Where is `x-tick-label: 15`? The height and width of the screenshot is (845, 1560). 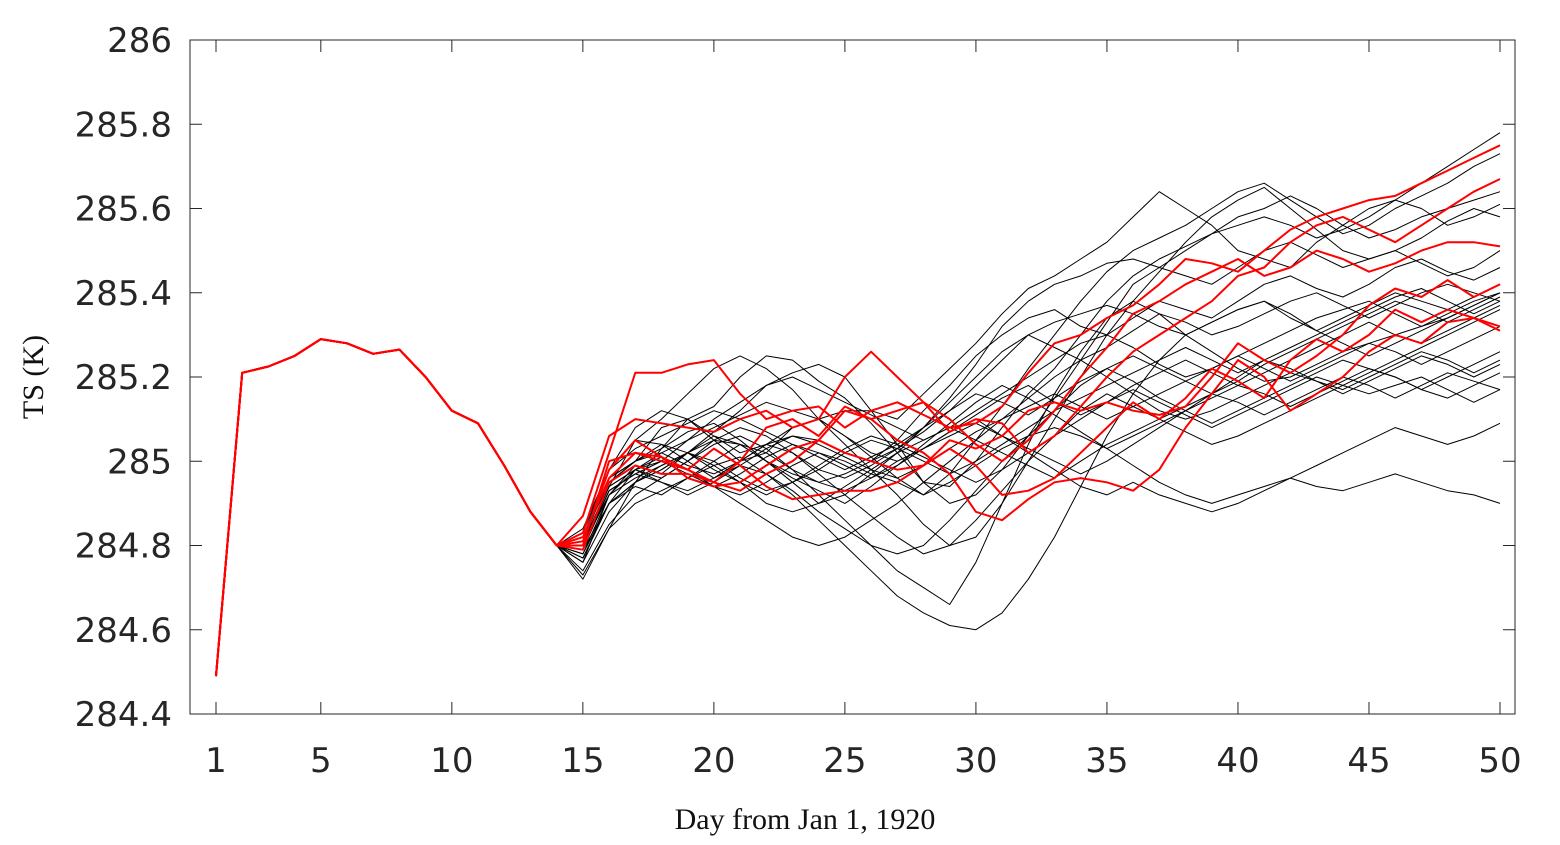 x-tick-label: 15 is located at coordinates (582, 761).